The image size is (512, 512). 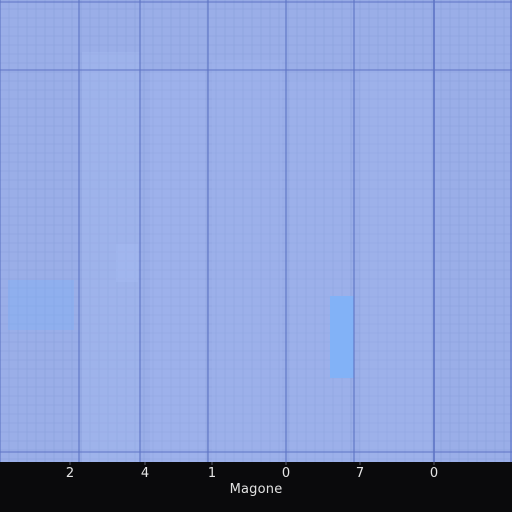 What do you see at coordinates (70, 473) in the screenshot?
I see `x-tick-label: 2` at bounding box center [70, 473].